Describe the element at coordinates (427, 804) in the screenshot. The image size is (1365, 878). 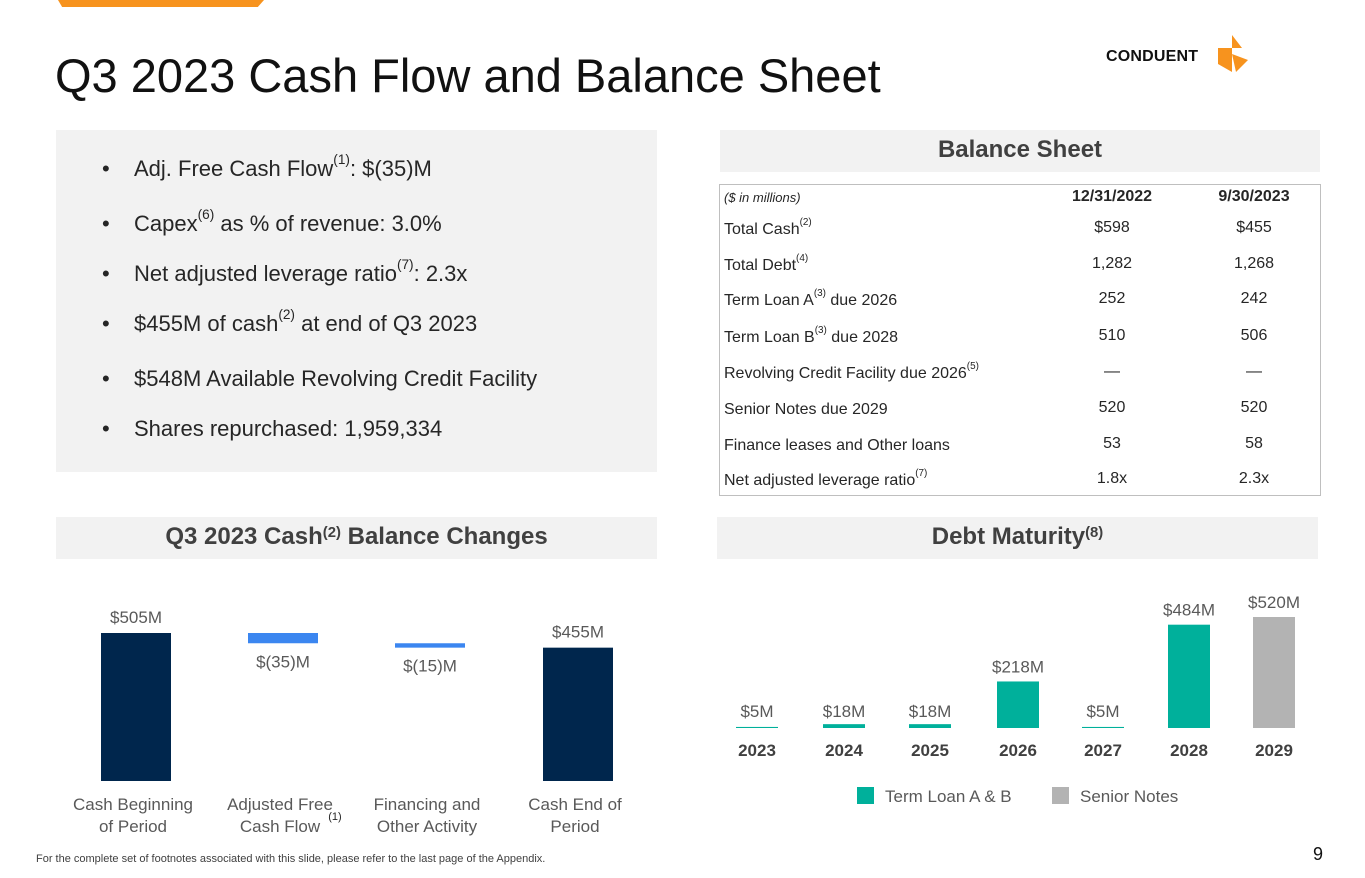
I see `cash-category-label: Financing and` at that location.